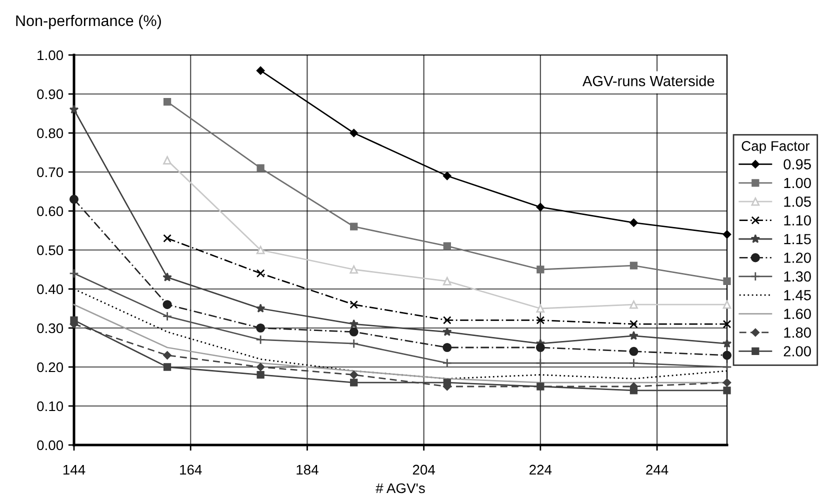 This screenshot has width=838, height=503. What do you see at coordinates (50, 133) in the screenshot?
I see `y-tick-label: 0.80` at bounding box center [50, 133].